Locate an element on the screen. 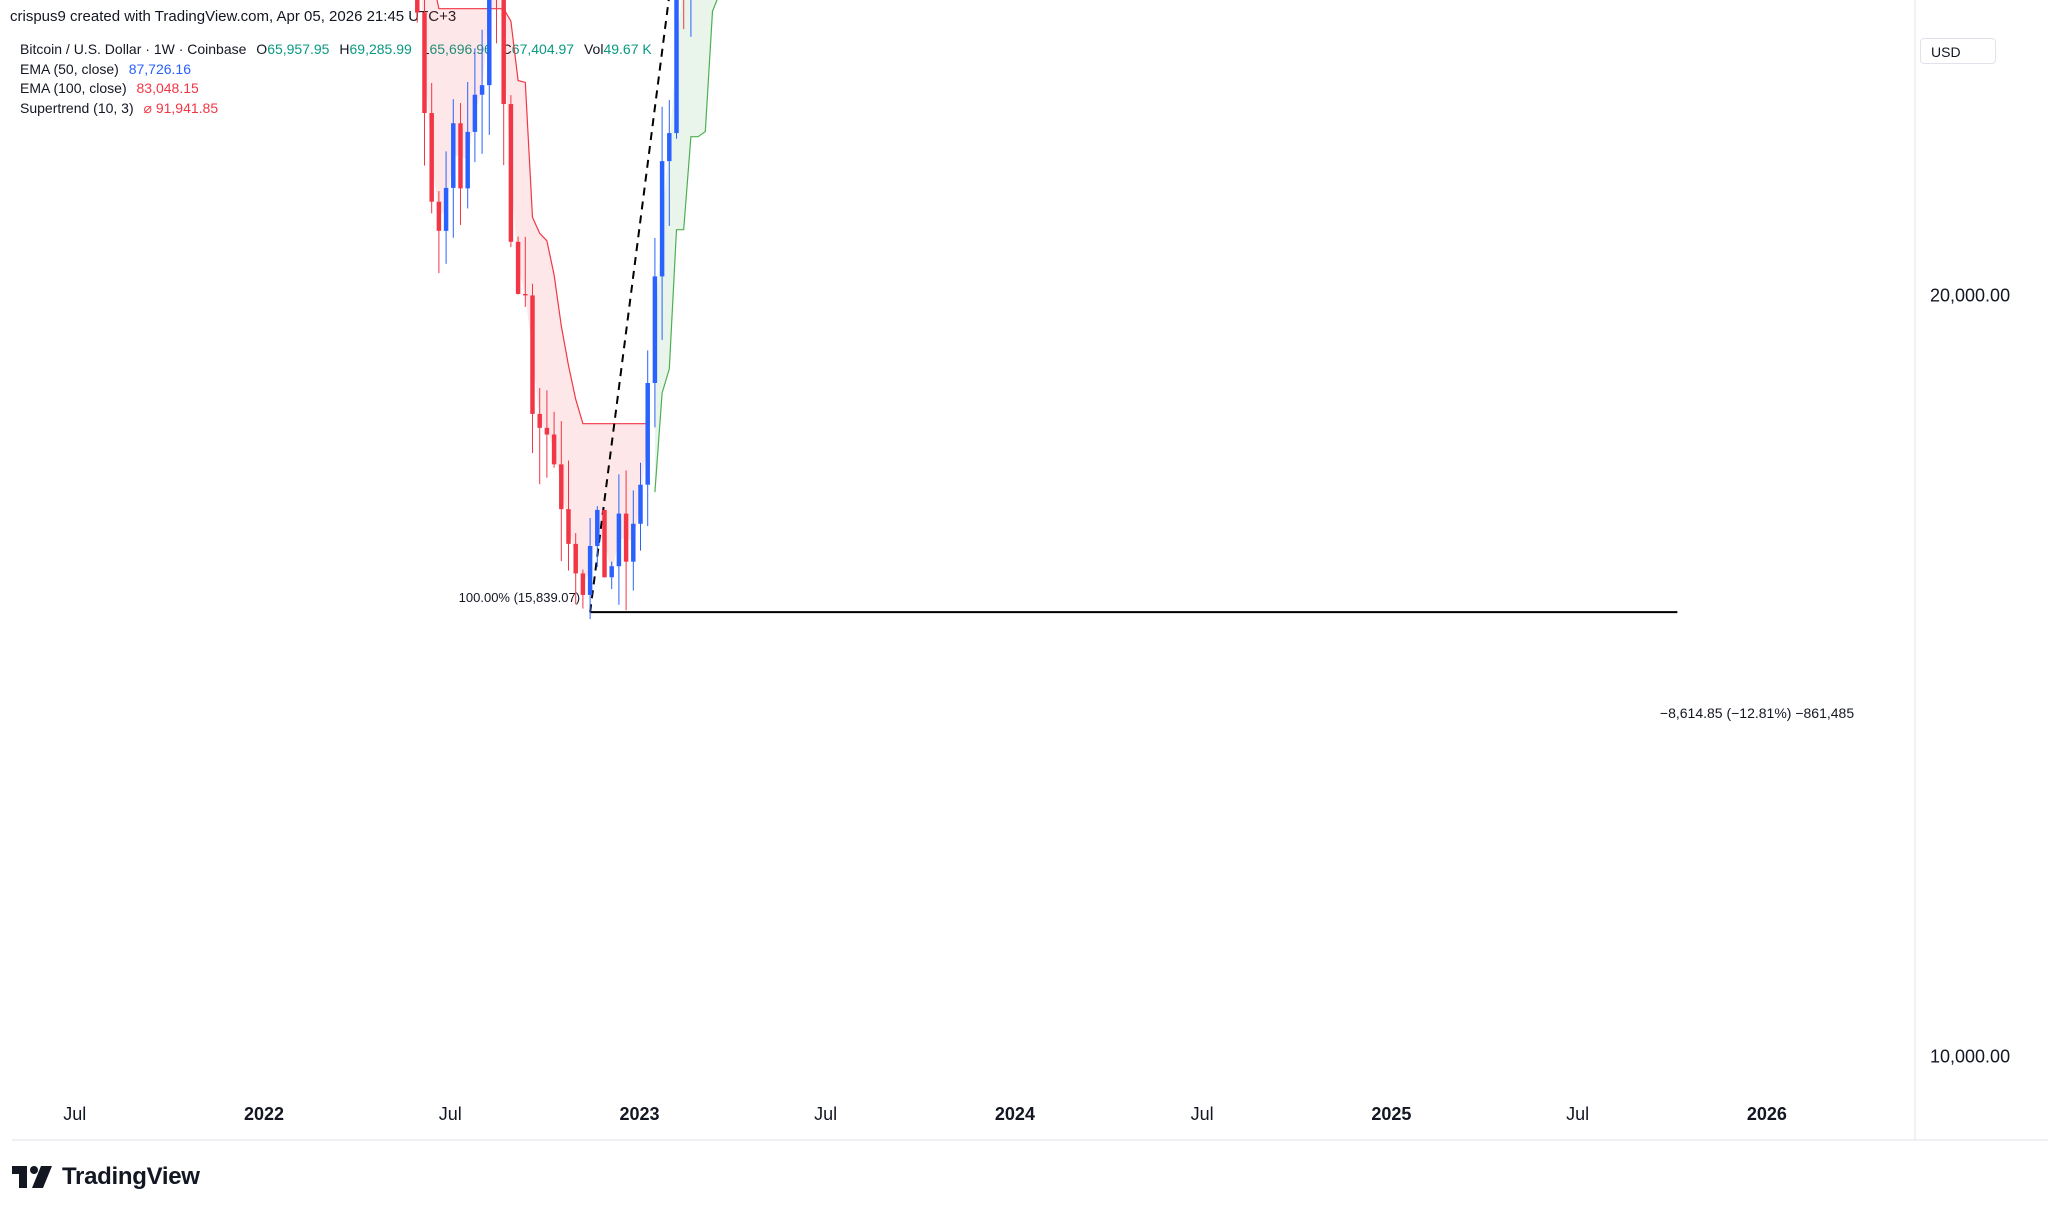 The width and height of the screenshot is (2048, 1207). ema50-legend-row: EMA (50, close) 87,726.16 is located at coordinates (336, 70).